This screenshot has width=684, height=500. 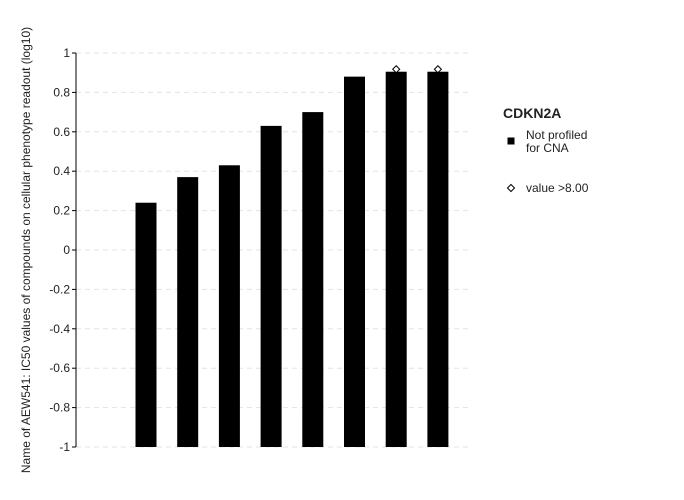 I want to click on y-axis: 1 0.8 0.6 0.4 0.2 0 -0.2 -0.4 -0.6 -0.8 -1, so click(x=63, y=250).